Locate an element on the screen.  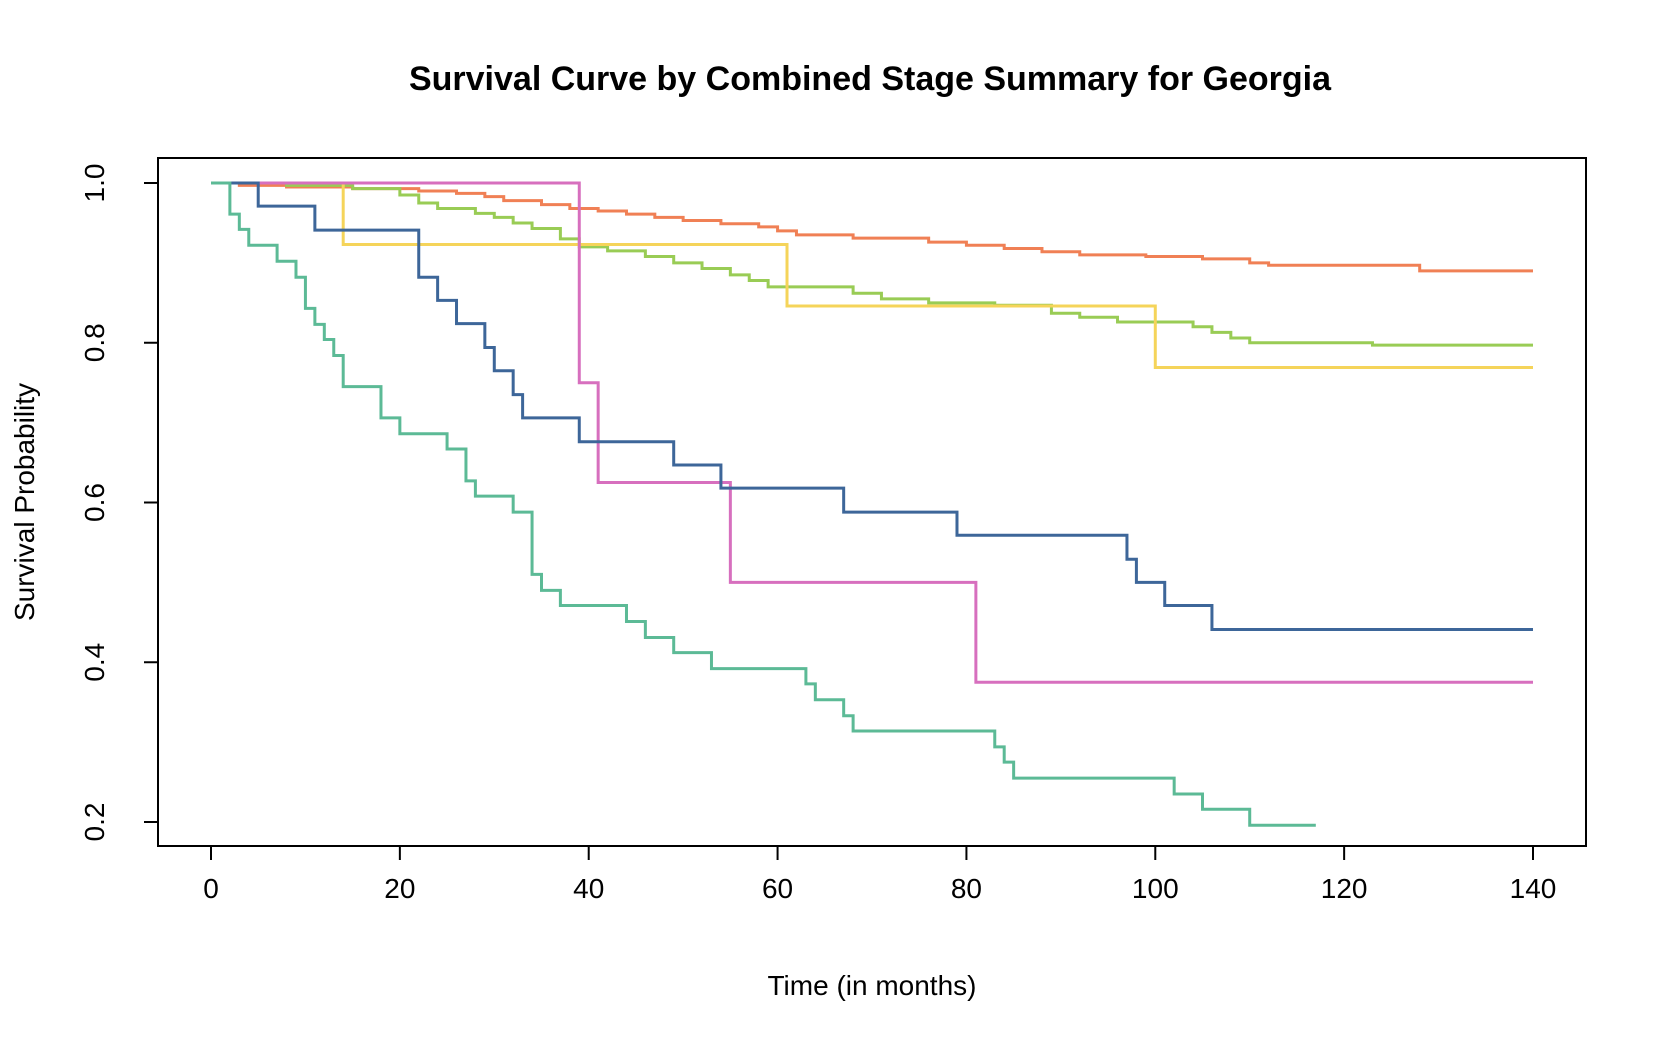
x-tick-label: 100 is located at coordinates (1155, 888).